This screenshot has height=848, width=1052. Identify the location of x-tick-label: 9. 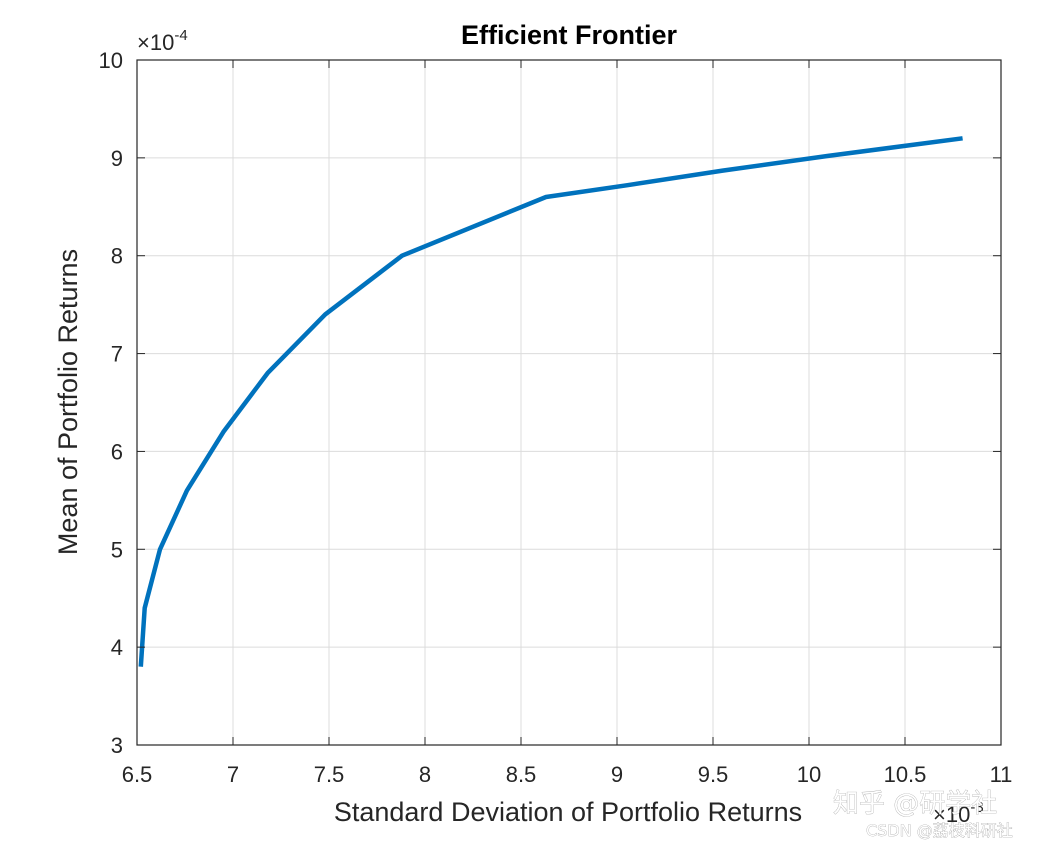
(617, 774).